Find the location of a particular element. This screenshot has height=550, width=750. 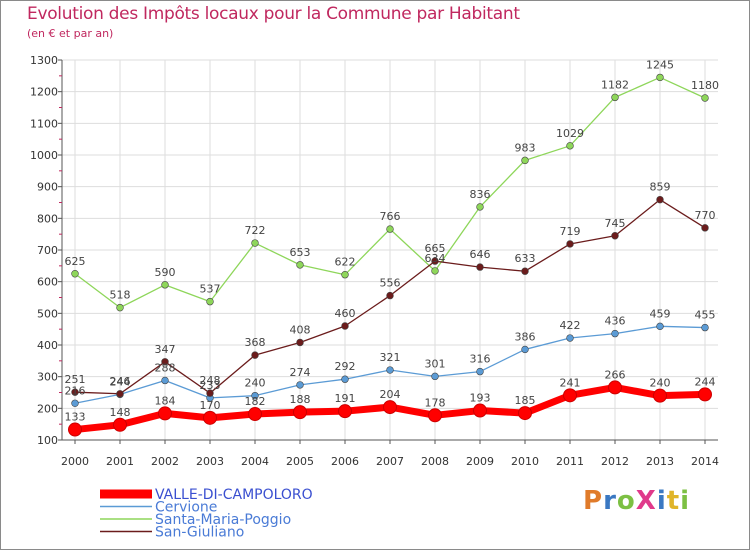

x-tick-label: 2005 is located at coordinates (300, 461).